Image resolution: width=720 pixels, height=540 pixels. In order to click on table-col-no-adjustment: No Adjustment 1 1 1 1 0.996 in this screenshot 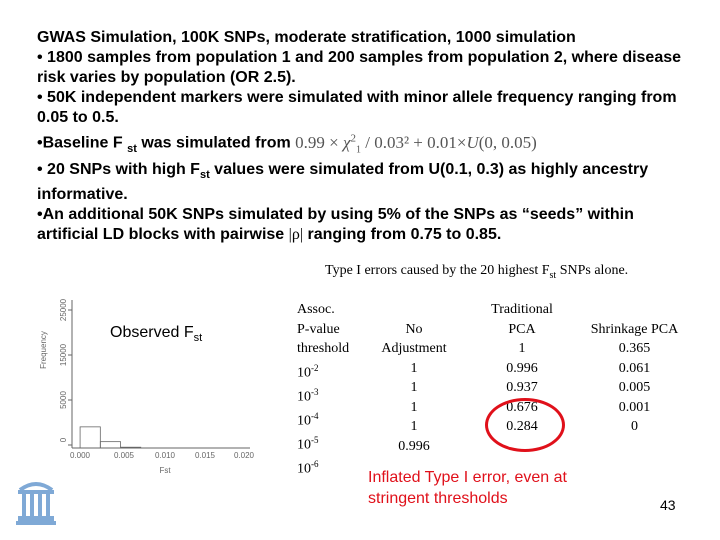, I will do `click(414, 378)`.